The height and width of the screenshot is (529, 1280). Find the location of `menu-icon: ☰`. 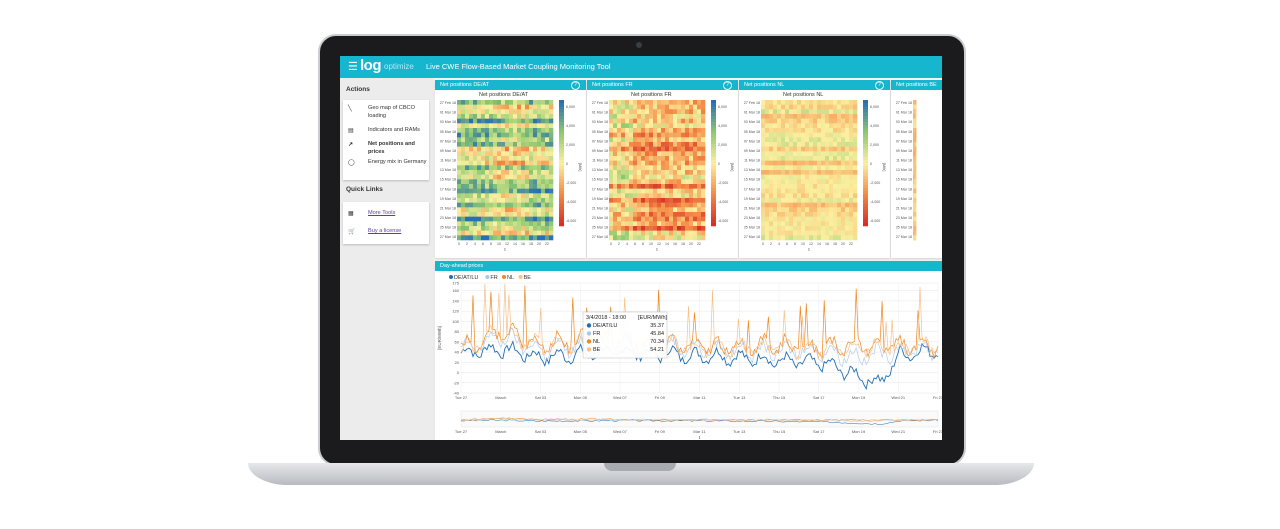

menu-icon: ☰ is located at coordinates (353, 67).